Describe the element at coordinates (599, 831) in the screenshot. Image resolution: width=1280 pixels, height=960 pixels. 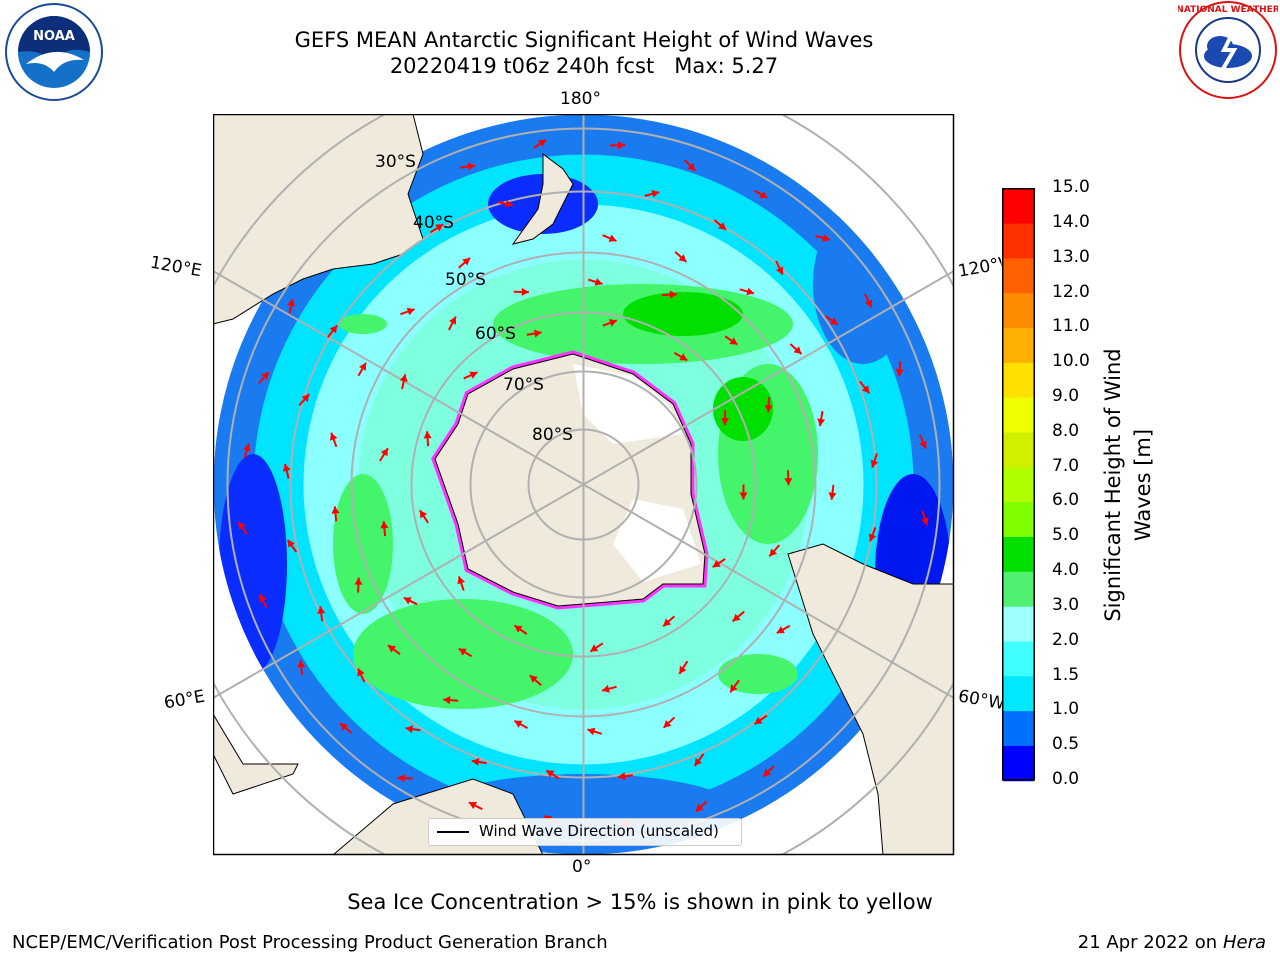
I see `legend-label: Wind Wave Direction (unscaled)` at that location.